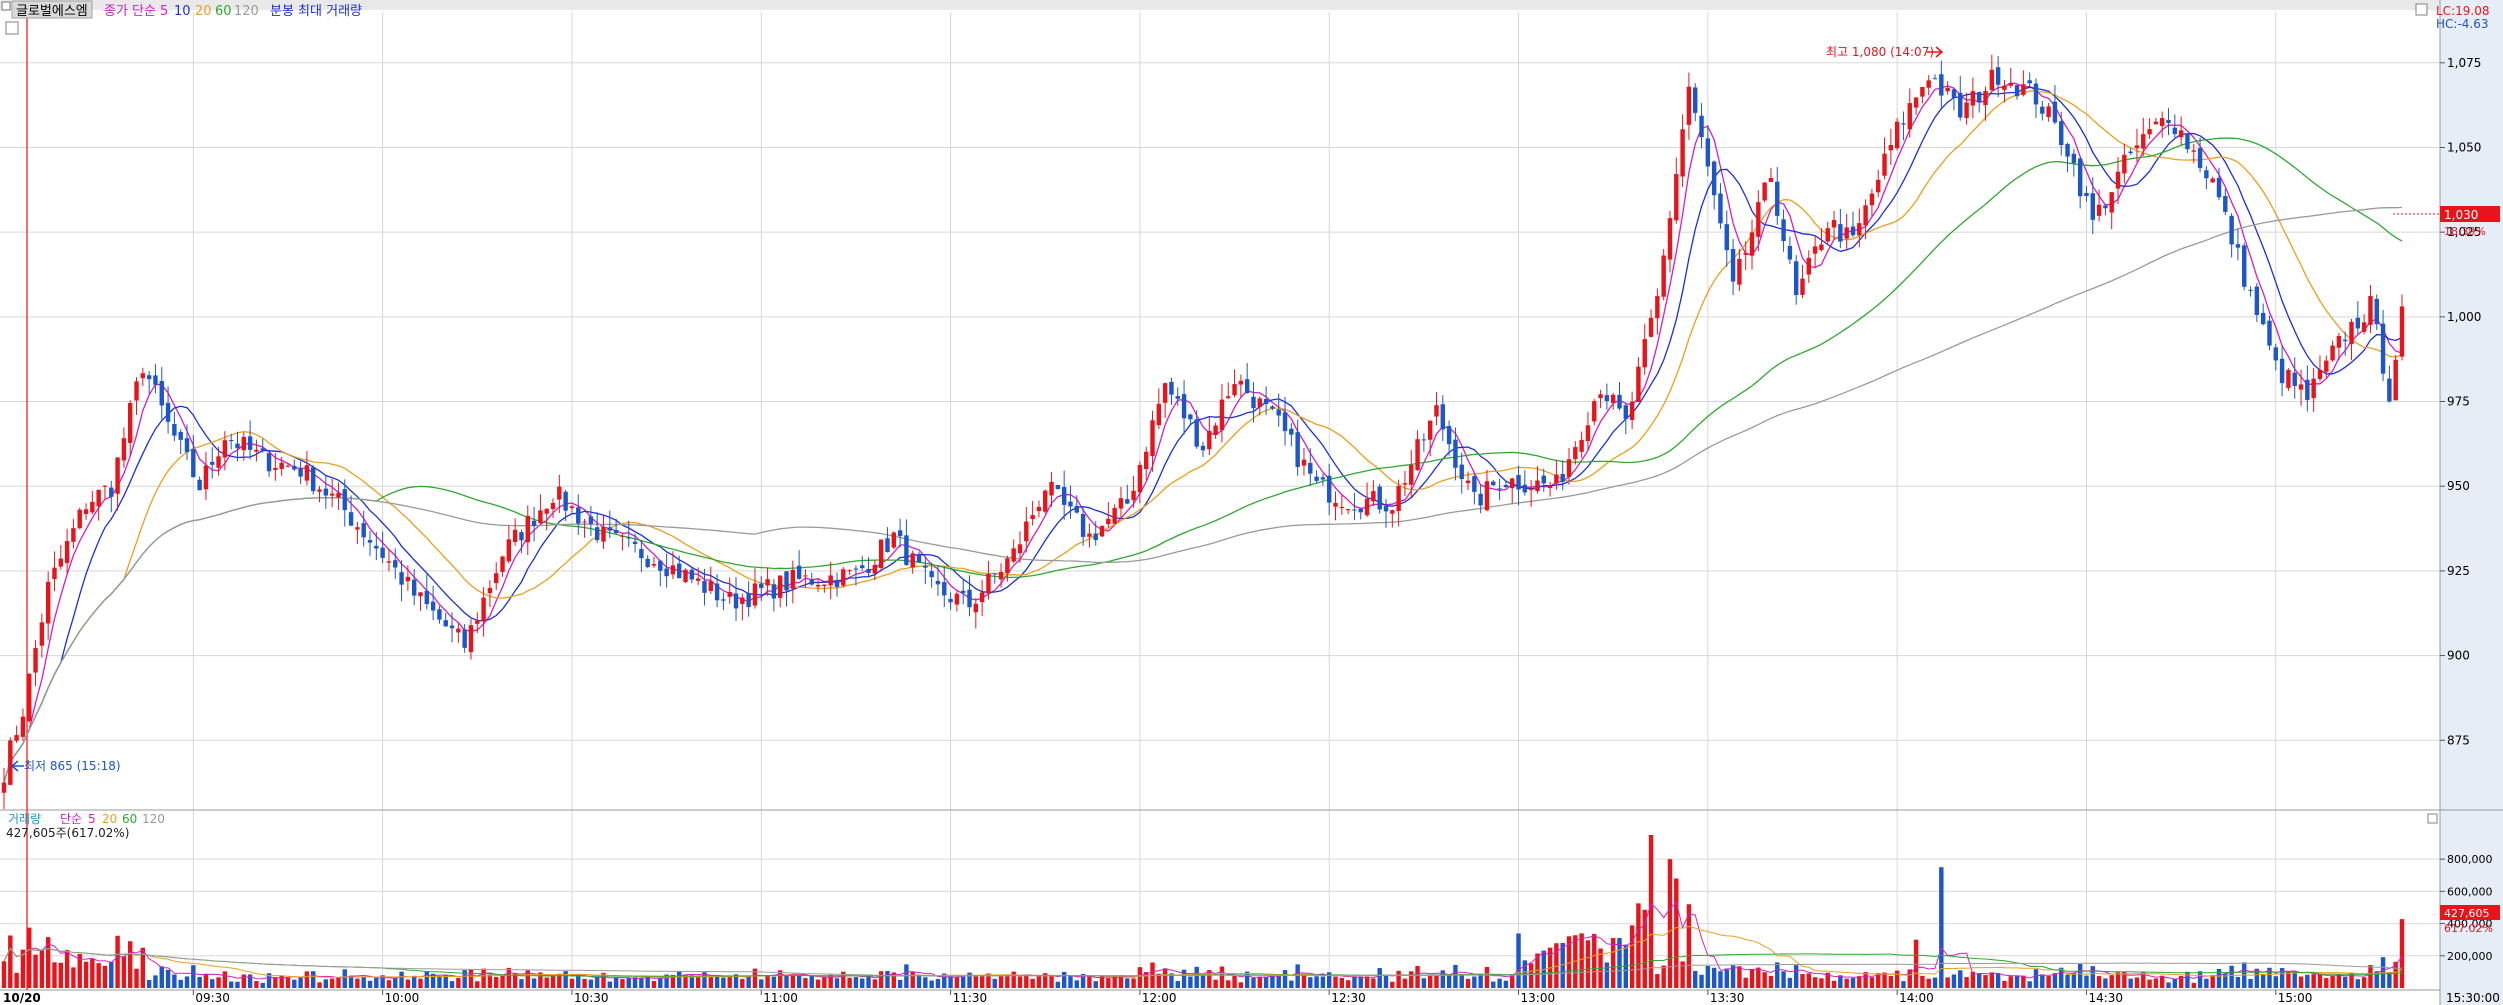 Image resolution: width=2503 pixels, height=1005 pixels. I want to click on volume-panel-box, so click(2432, 818).